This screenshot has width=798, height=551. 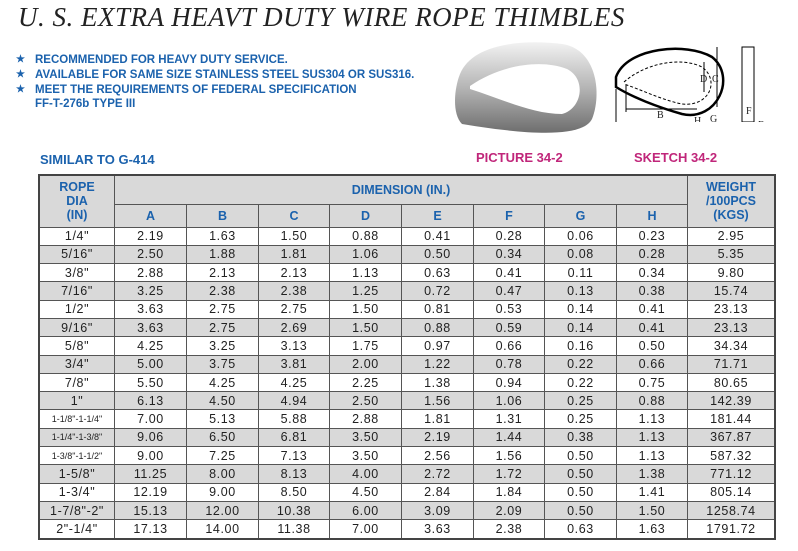 What do you see at coordinates (731, 437) in the screenshot?
I see `weight-cell: 367.87` at bounding box center [731, 437].